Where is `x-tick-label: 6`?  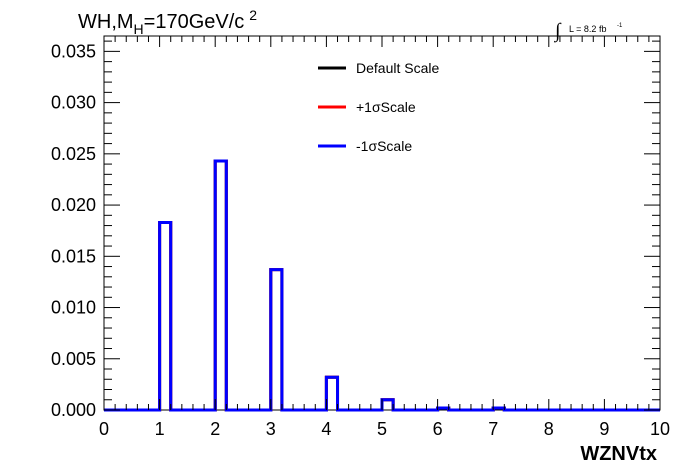
x-tick-label: 6 is located at coordinates (438, 429).